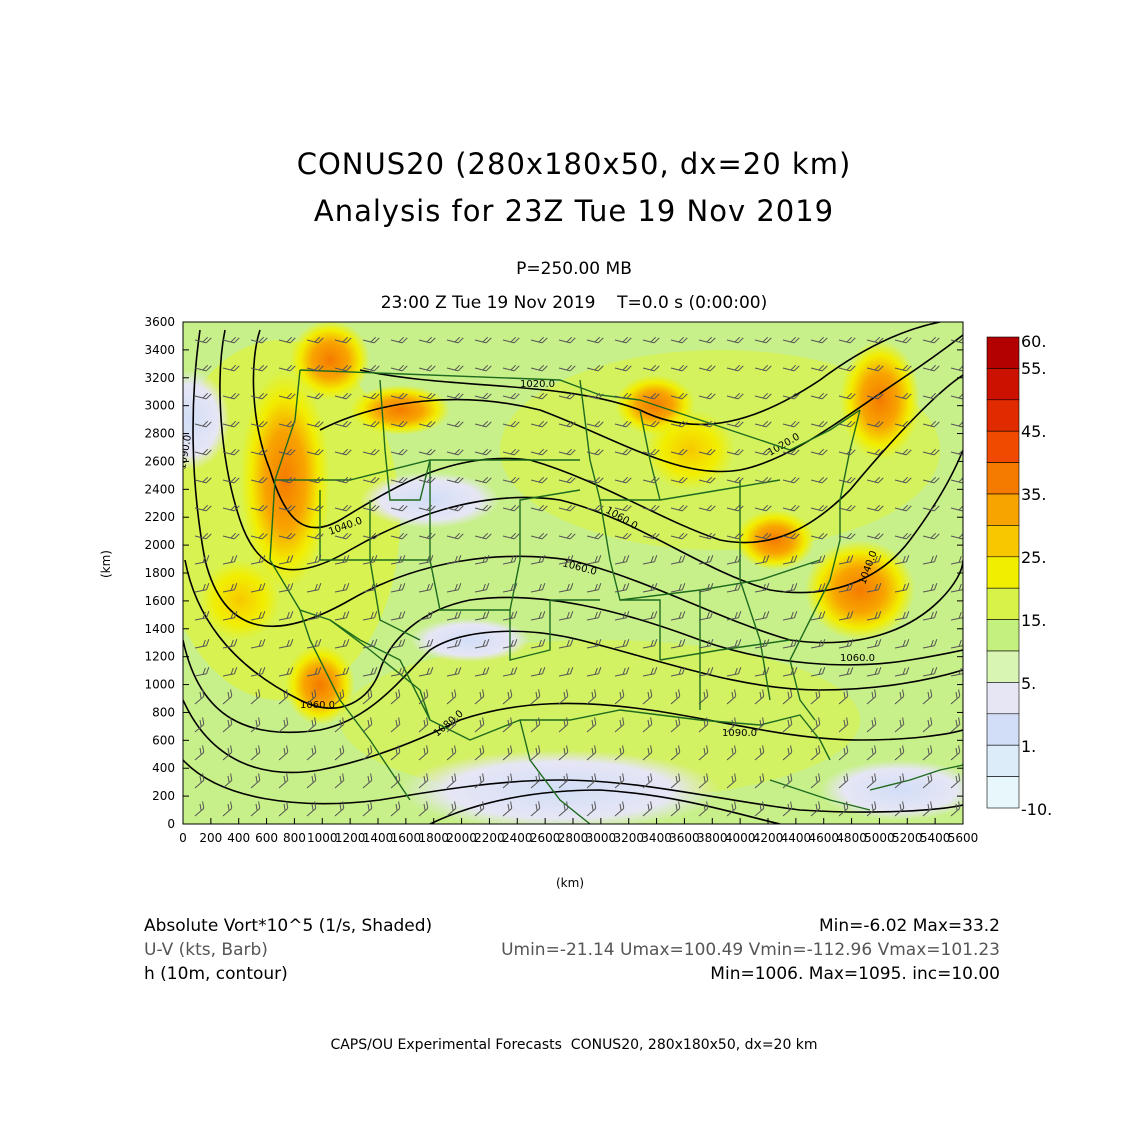 This screenshot has height=1148, width=1148. What do you see at coordinates (775, 540) in the screenshot?
I see `high-vort-region` at bounding box center [775, 540].